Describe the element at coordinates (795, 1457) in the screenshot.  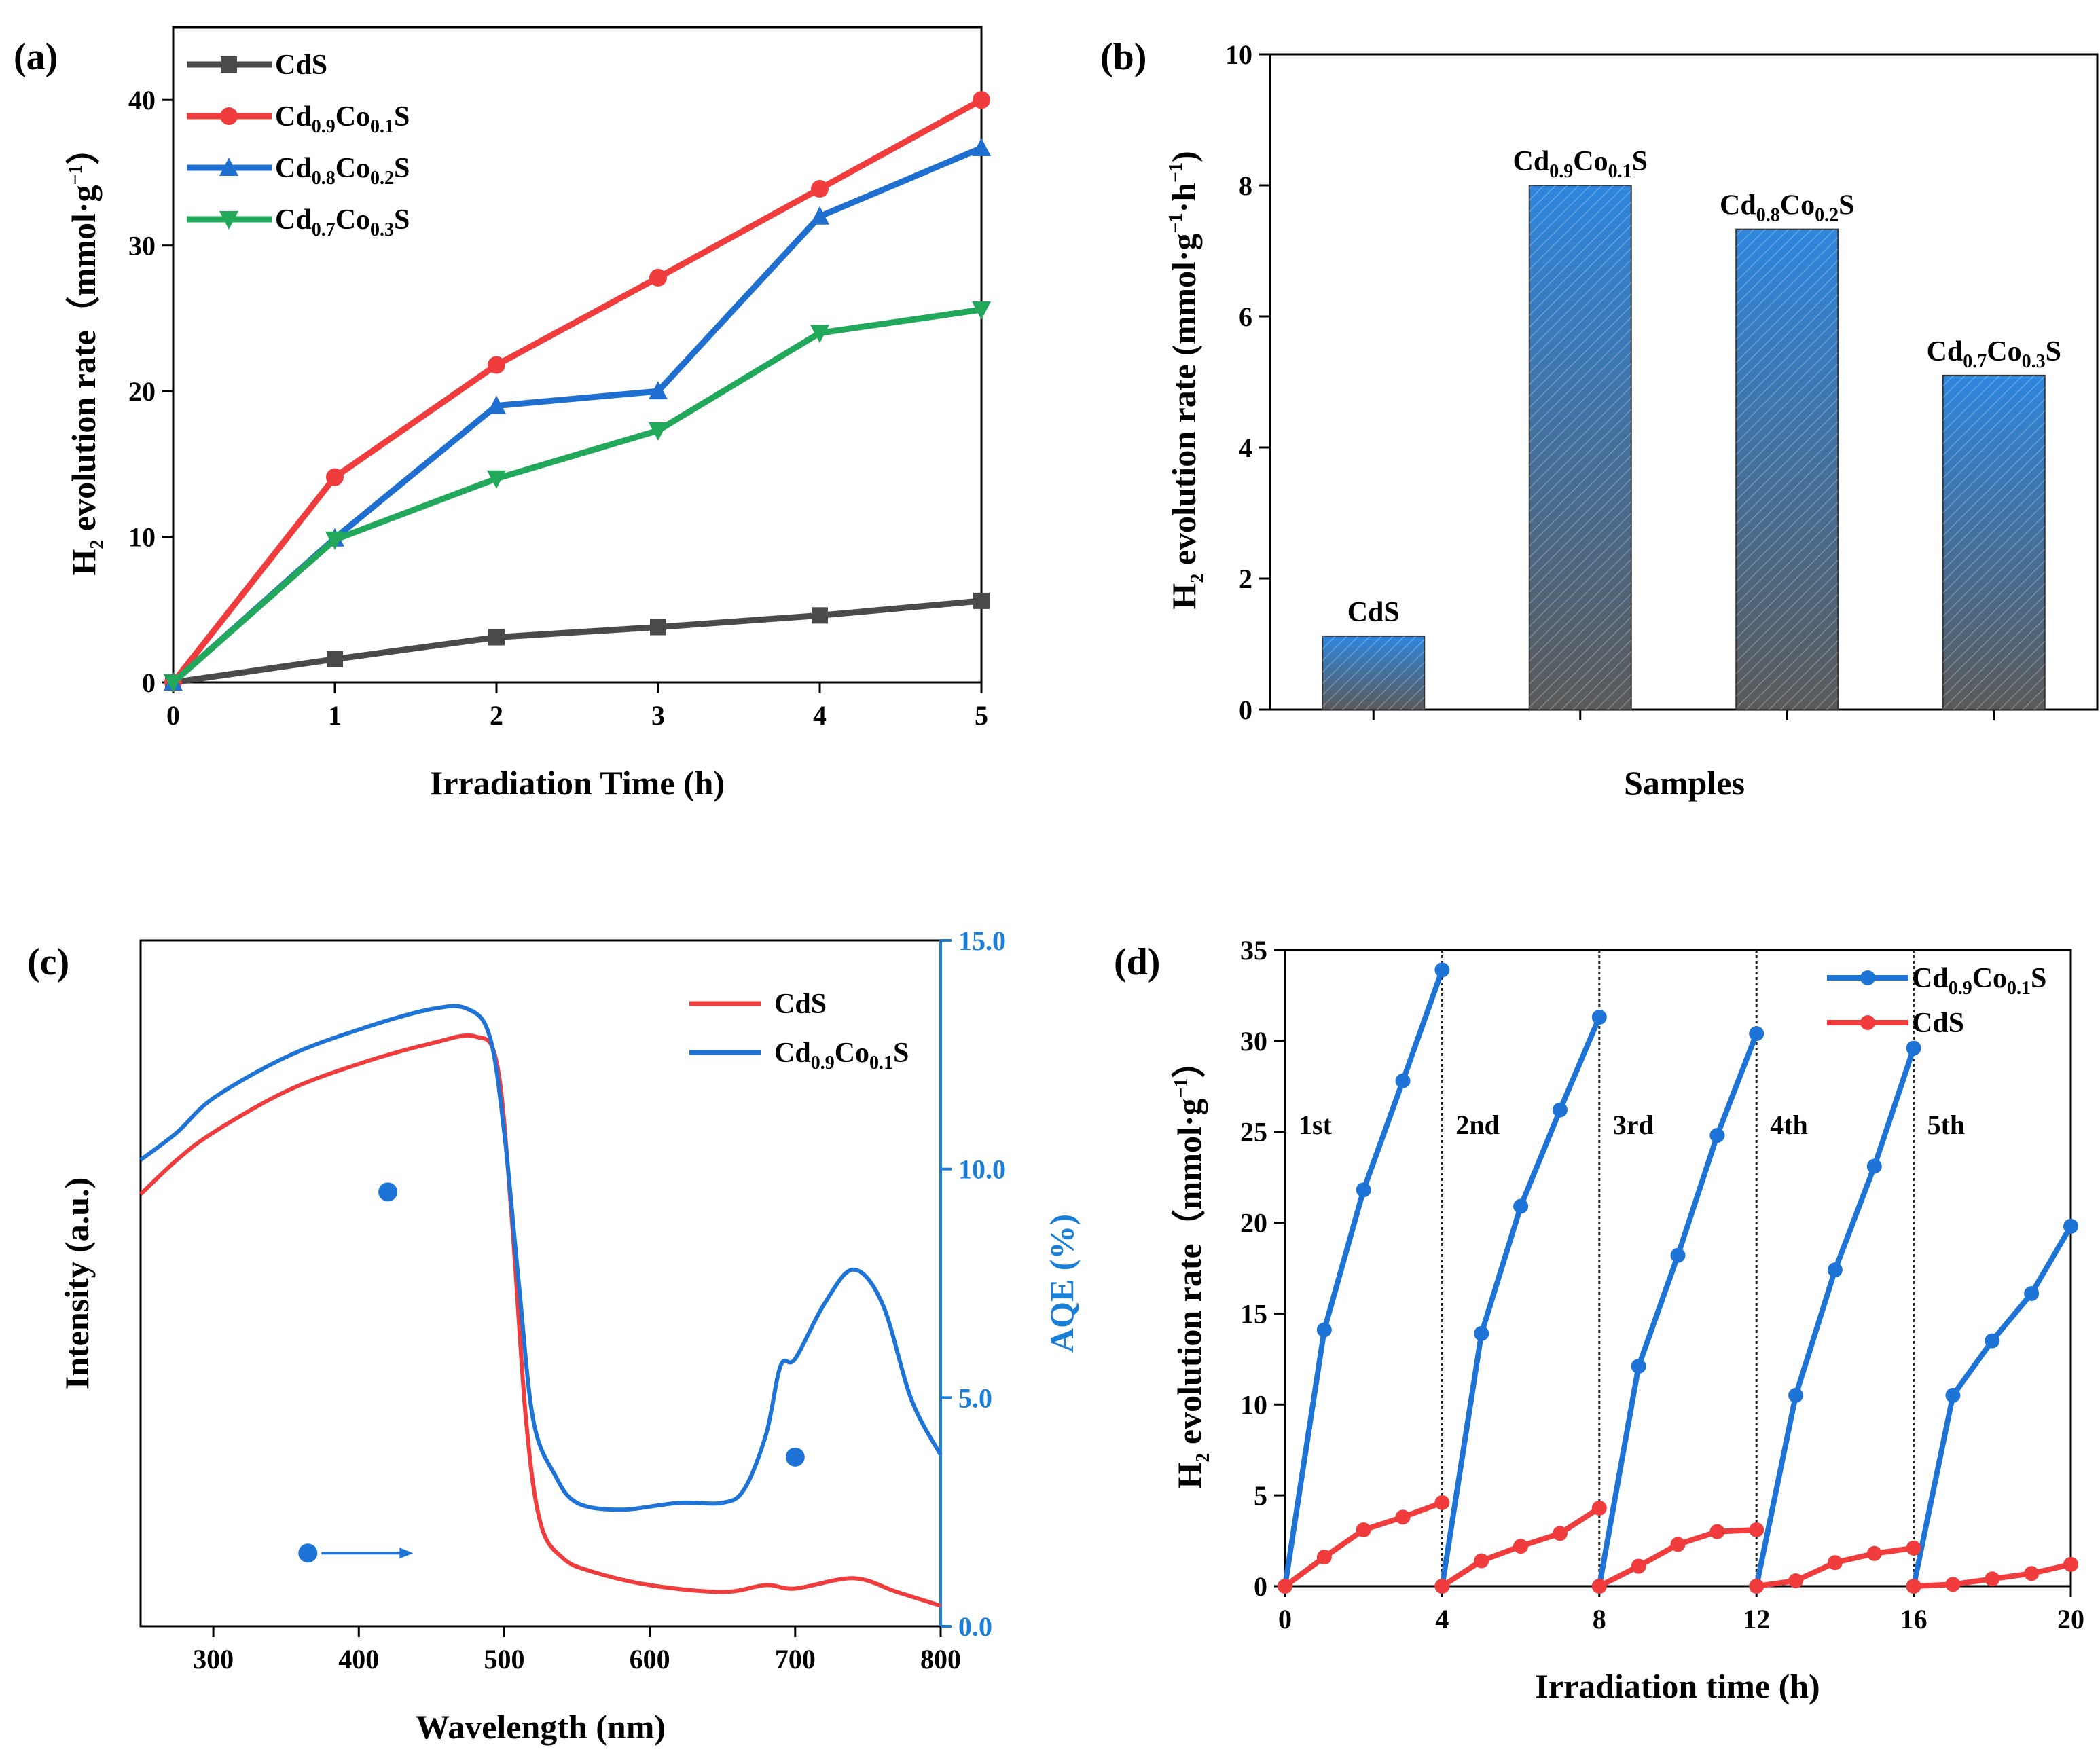
I see `aqe-point` at that location.